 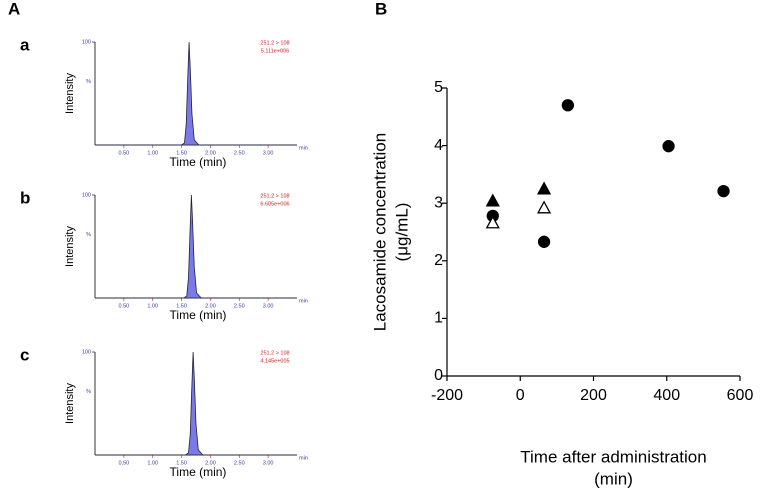 I want to click on y-tick-label: 4, so click(x=438, y=145).